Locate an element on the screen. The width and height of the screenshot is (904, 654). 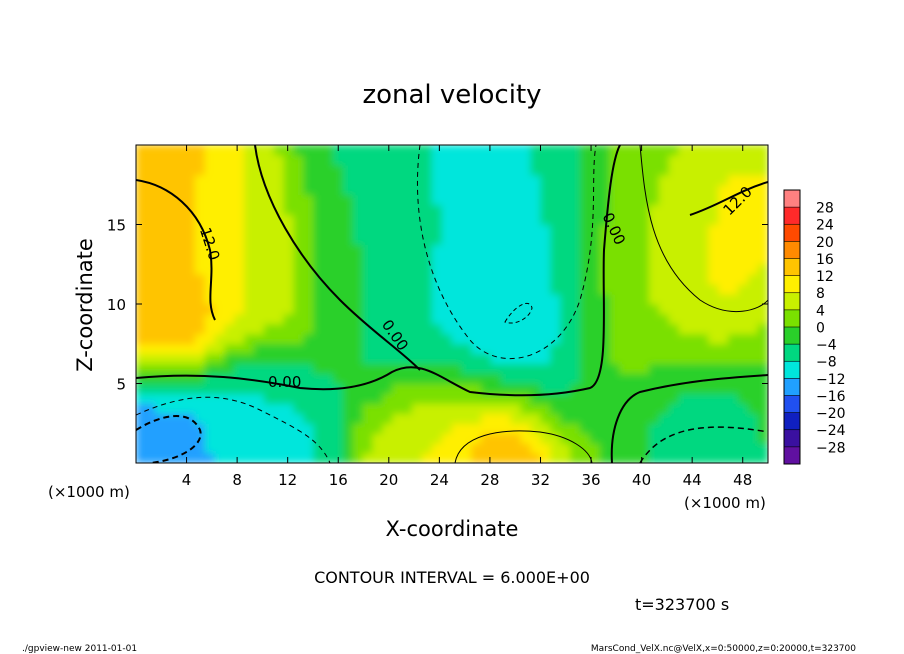
x-tick-label: 44 is located at coordinates (692, 480).